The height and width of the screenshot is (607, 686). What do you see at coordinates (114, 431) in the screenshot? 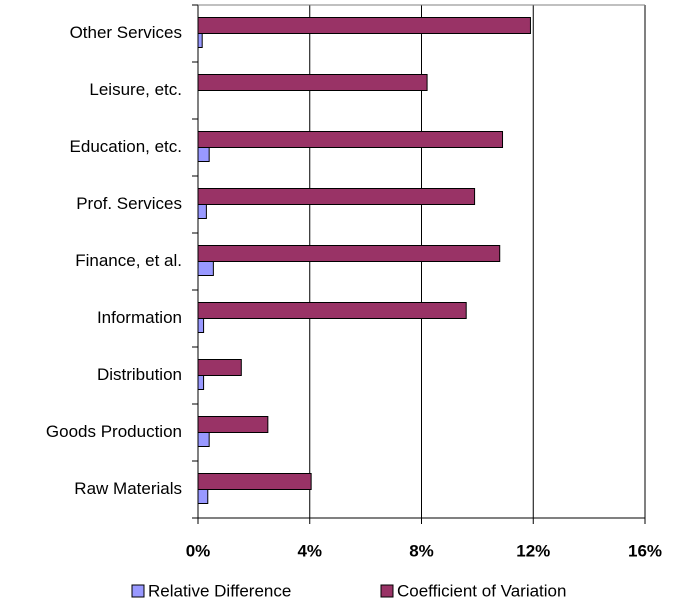
I see `y-tick-label: Goods Production` at bounding box center [114, 431].